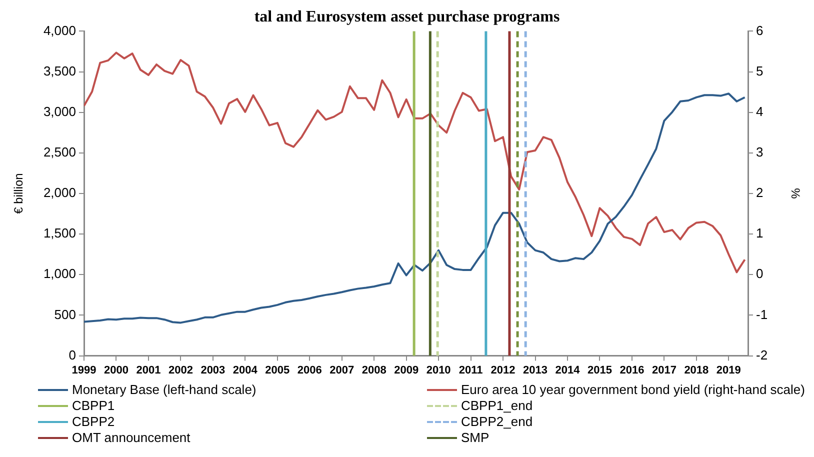 The height and width of the screenshot is (457, 814). Describe the element at coordinates (760, 70) in the screenshot. I see `y2-tick-label: 5` at that location.